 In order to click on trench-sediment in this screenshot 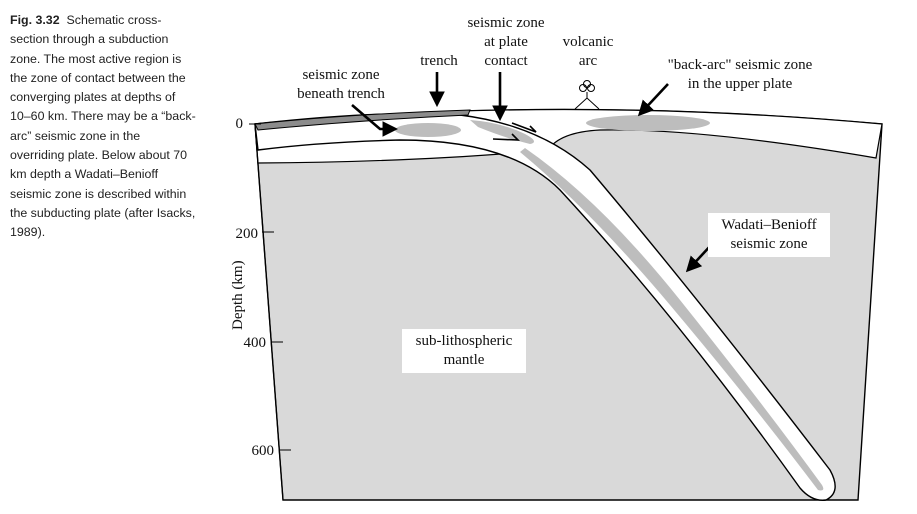, I will do `click(362, 120)`.